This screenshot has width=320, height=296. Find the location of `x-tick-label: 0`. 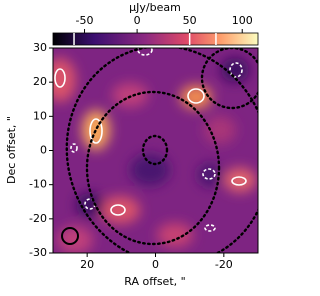

x-tick-label: 0 is located at coordinates (155, 264).